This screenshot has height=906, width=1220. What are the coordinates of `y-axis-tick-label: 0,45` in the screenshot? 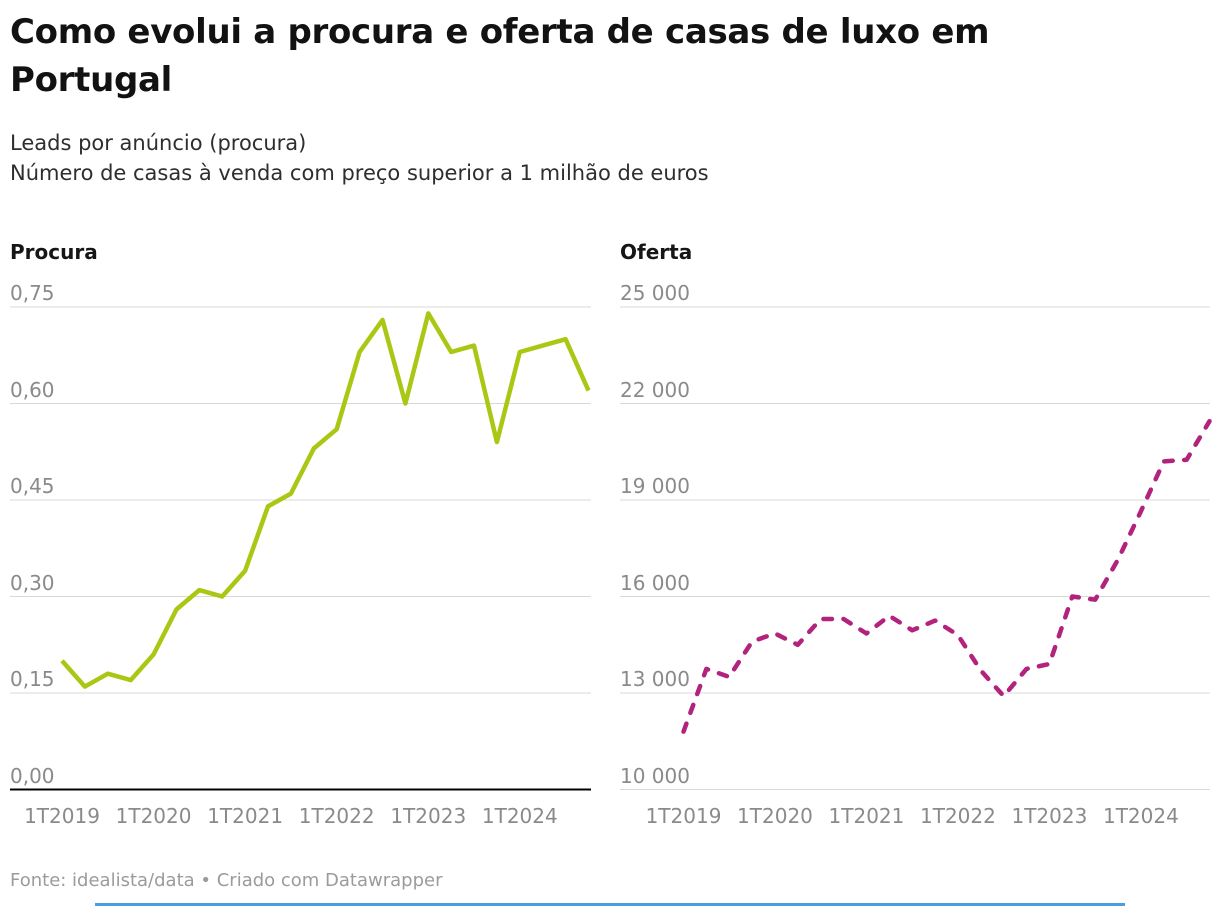 It's located at (32, 486).